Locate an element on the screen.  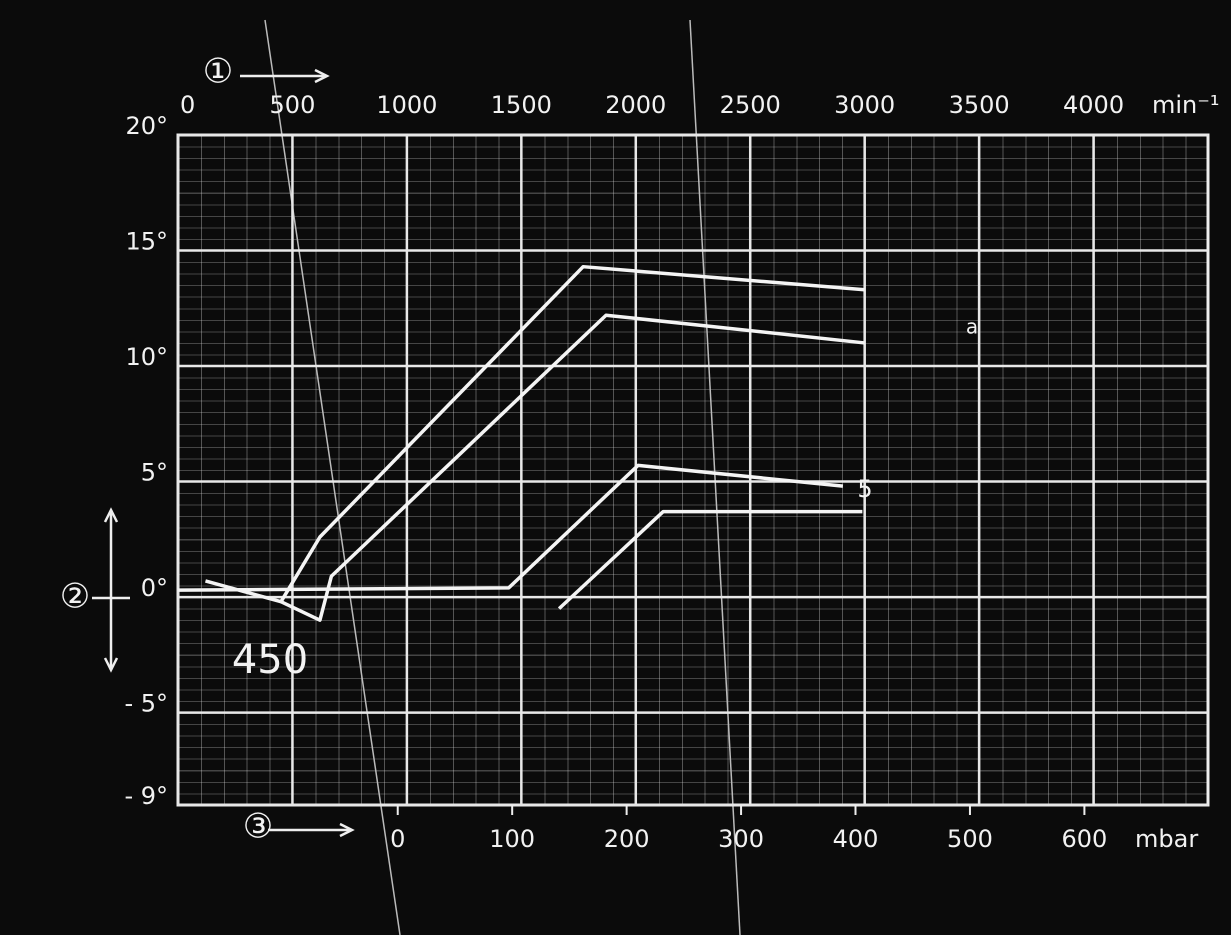
x-tick-label: 1500 is located at coordinates (521, 105).